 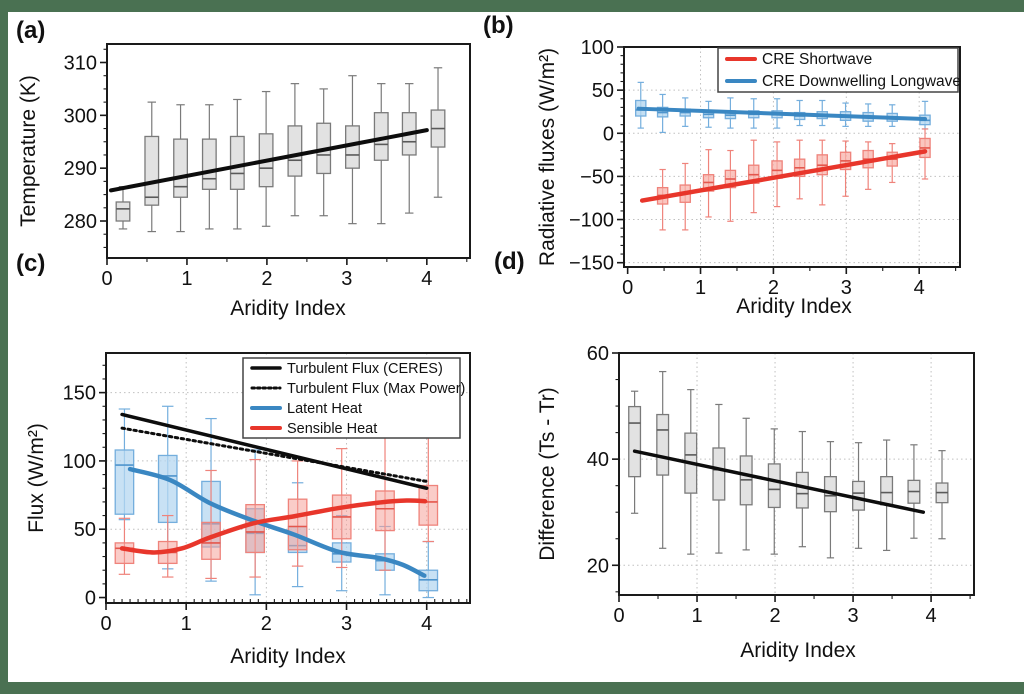 What do you see at coordinates (376, 389) in the screenshot?
I see `svg-text: Turbulent Flux (Max Power)` at bounding box center [376, 389].